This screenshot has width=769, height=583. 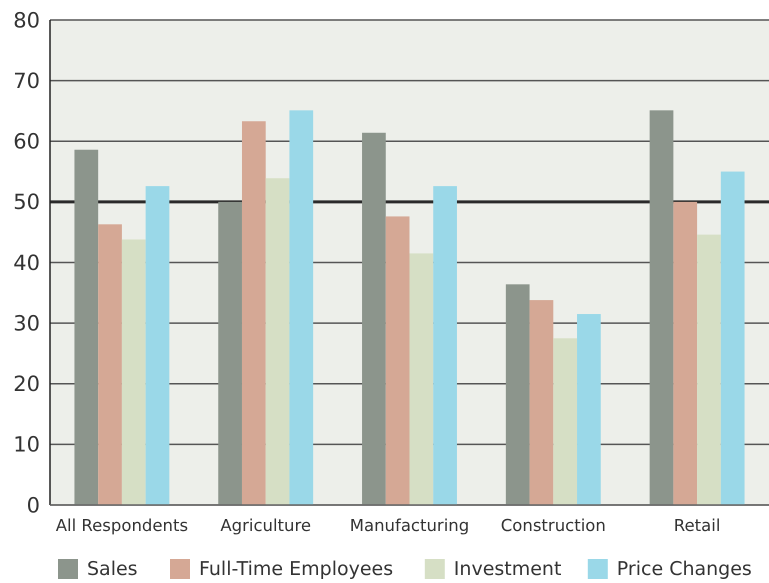 What do you see at coordinates (26, 142) in the screenshot?
I see `y-tick-label: 60` at bounding box center [26, 142].